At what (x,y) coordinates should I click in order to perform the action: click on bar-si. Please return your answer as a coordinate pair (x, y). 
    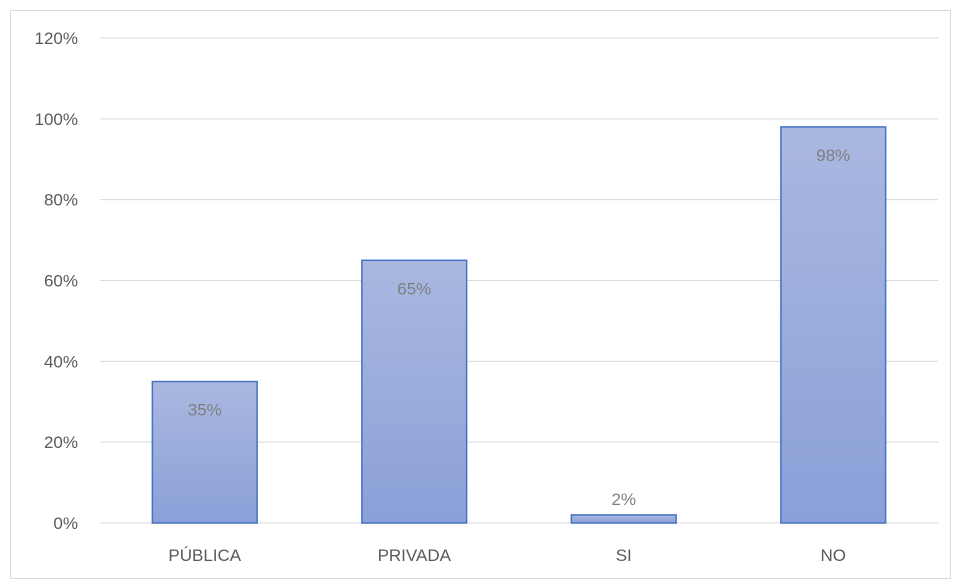
    Looking at the image, I should click on (623, 519).